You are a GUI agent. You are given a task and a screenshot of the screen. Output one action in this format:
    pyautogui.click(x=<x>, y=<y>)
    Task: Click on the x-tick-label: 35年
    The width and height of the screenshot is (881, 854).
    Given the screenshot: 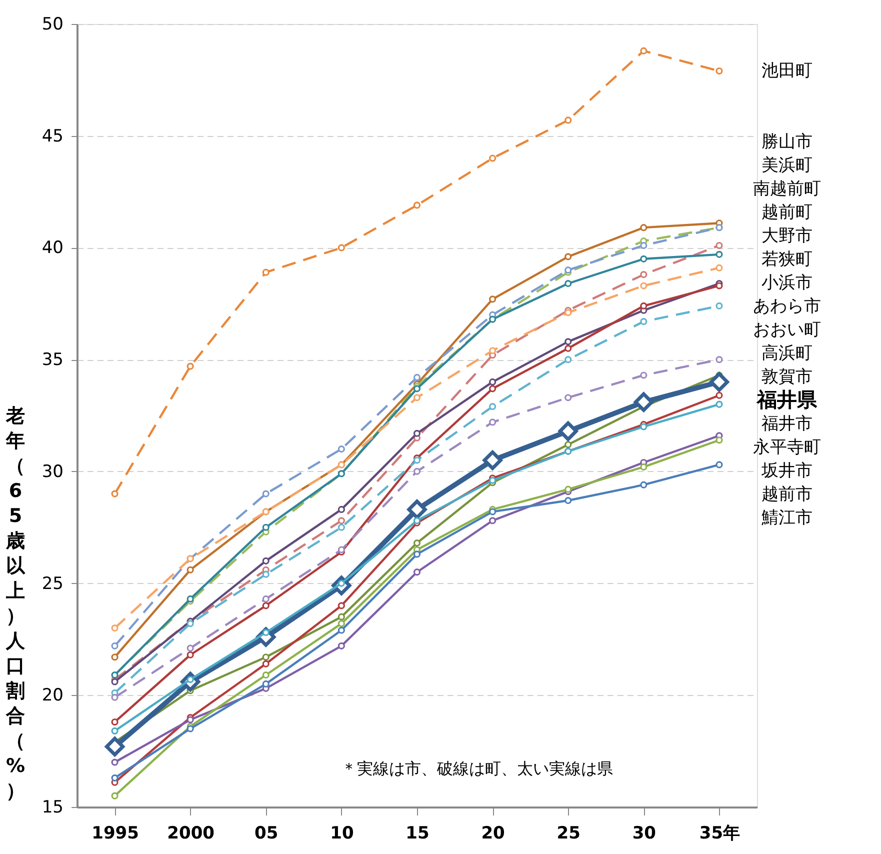 What is the action you would take?
    pyautogui.click(x=719, y=834)
    